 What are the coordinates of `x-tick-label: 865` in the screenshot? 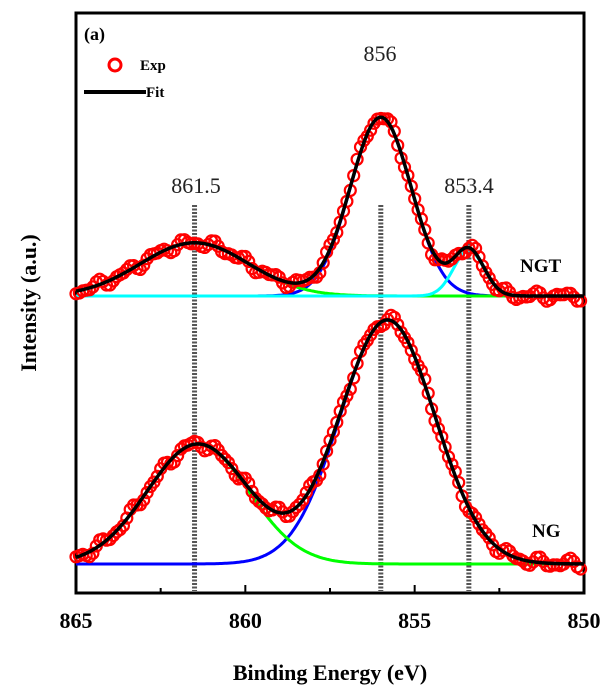 It's located at (76, 620).